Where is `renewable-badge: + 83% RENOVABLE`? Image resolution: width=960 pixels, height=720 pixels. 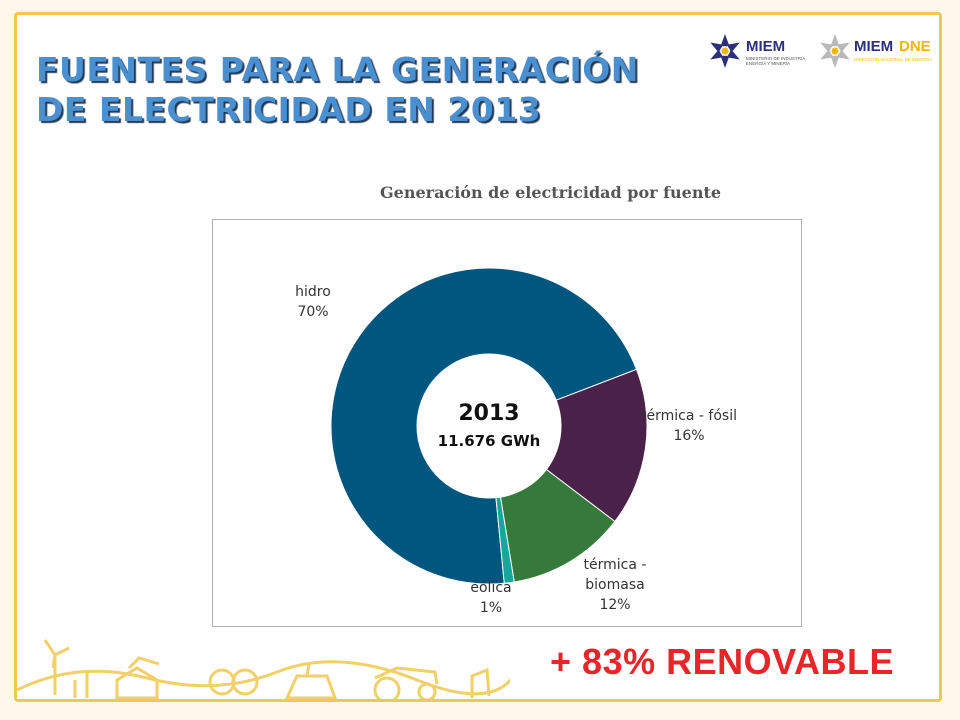 renewable-badge: + 83% RENOVABLE is located at coordinates (722, 662).